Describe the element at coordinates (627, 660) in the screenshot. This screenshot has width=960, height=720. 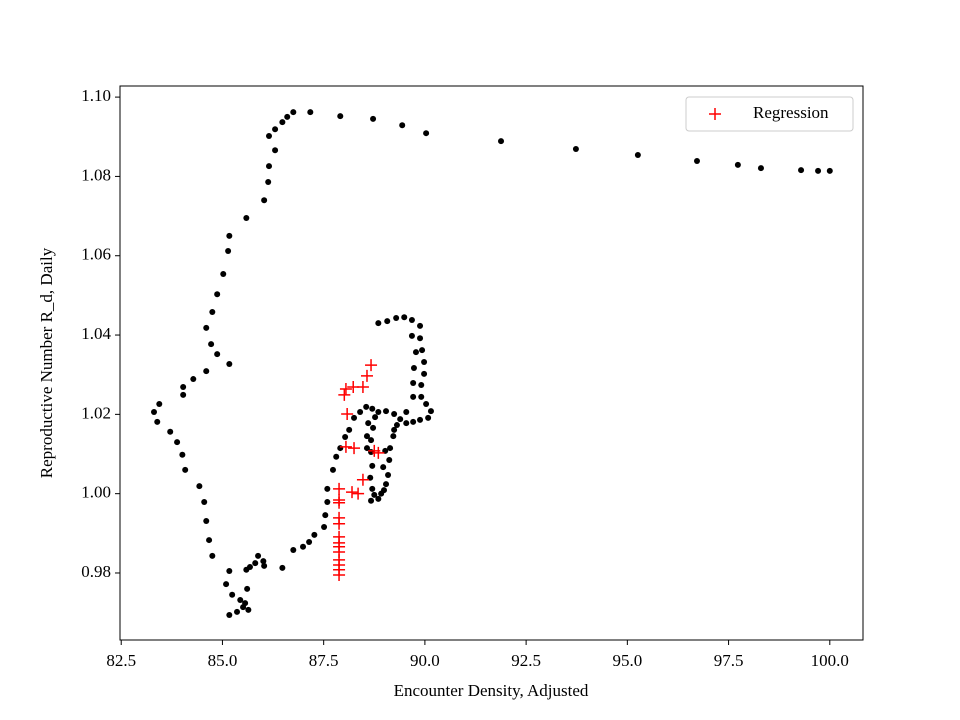
I see `x-tick-label: 95.0` at that location.